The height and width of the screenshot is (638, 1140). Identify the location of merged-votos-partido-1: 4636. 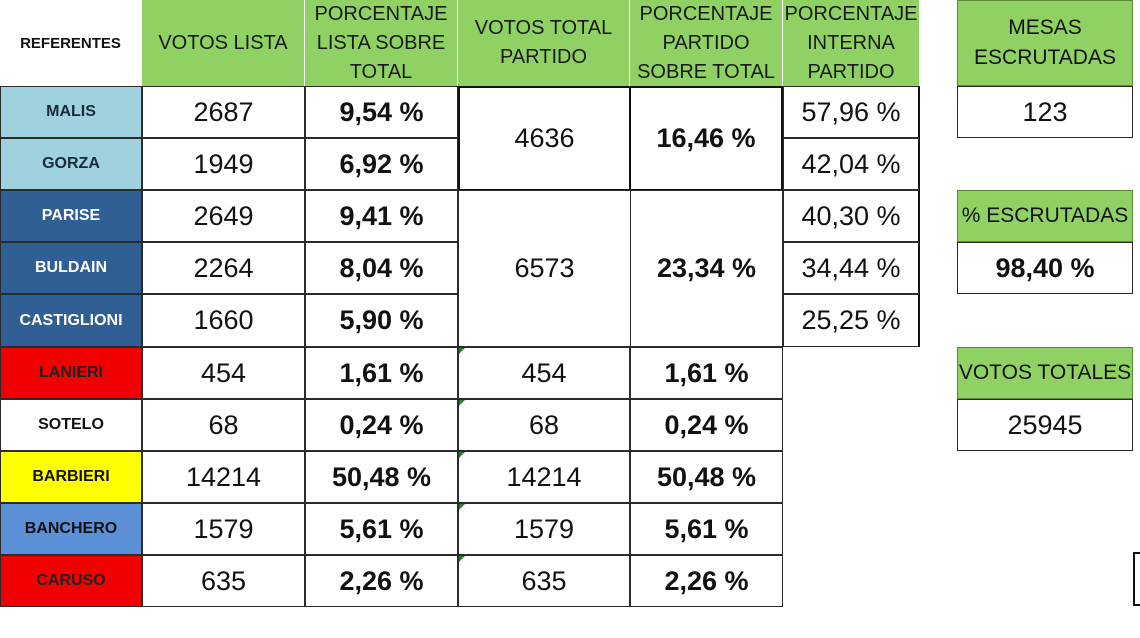
(544, 138).